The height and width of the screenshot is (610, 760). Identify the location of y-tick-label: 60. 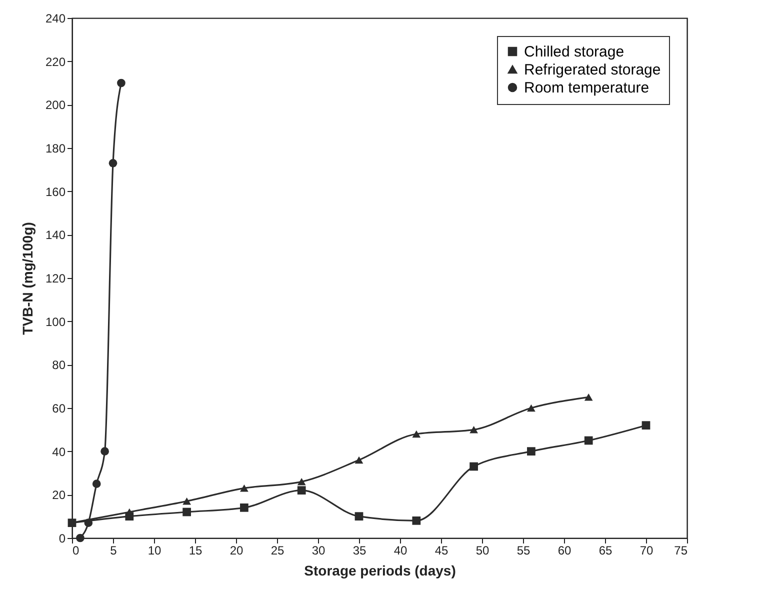
(59, 409).